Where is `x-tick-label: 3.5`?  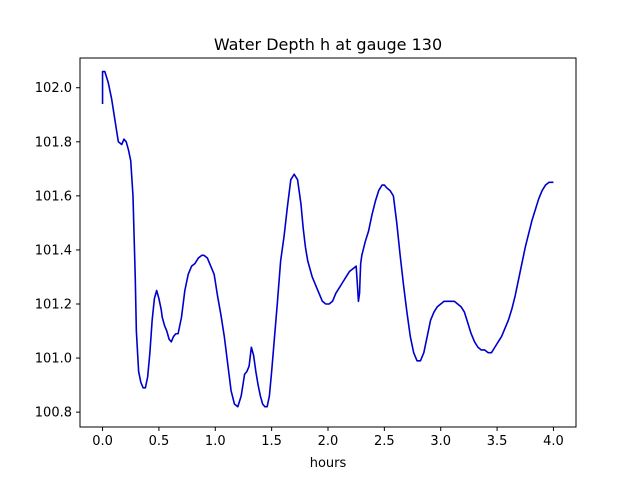
x-tick-label: 3.5 is located at coordinates (497, 441).